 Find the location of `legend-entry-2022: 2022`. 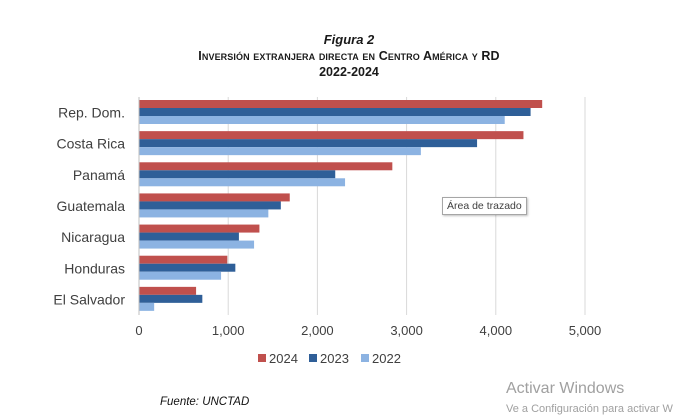

legend-entry-2022: 2022 is located at coordinates (386, 358).